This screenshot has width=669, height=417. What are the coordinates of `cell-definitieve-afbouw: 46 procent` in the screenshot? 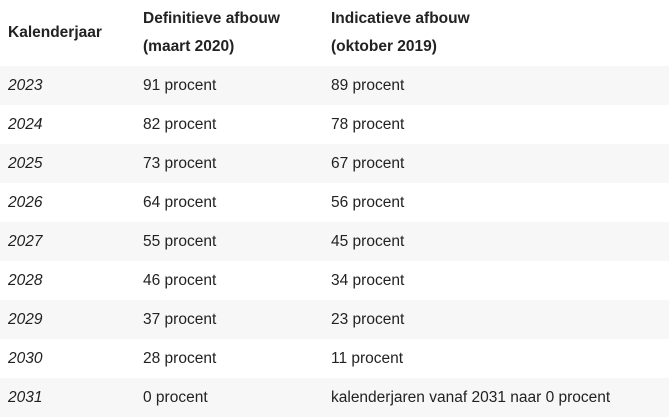 It's located at (229, 280).